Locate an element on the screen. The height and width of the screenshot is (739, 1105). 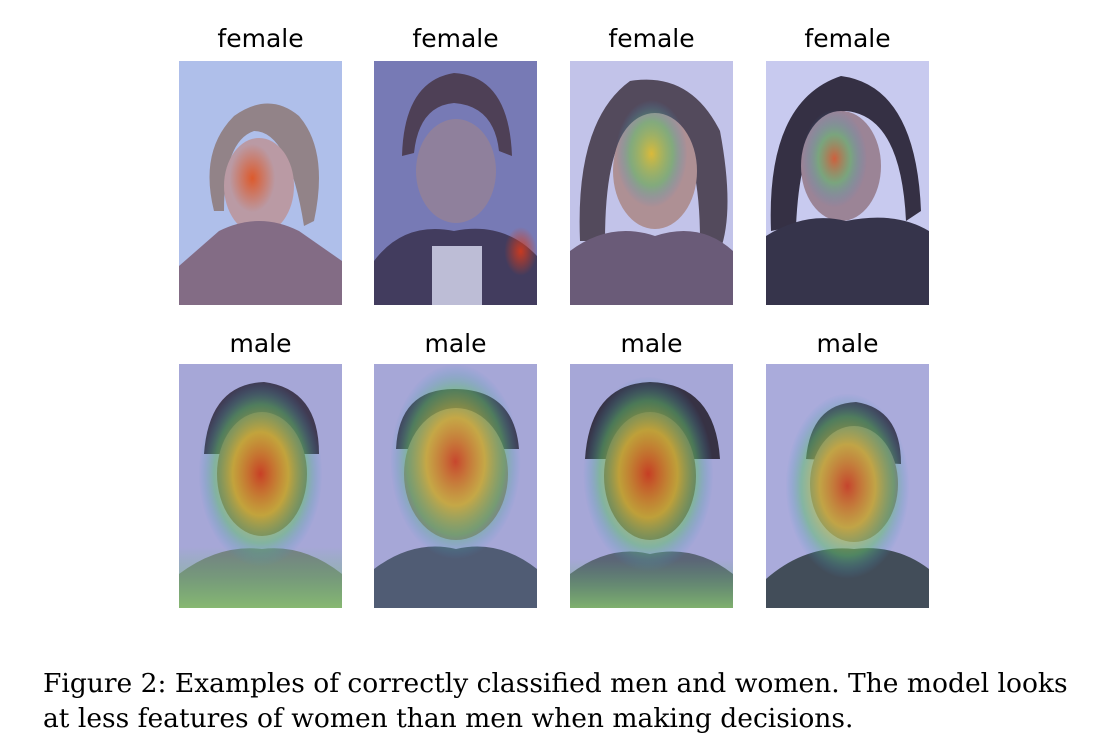
panel-label-female-1: female is located at coordinates (260, 38).